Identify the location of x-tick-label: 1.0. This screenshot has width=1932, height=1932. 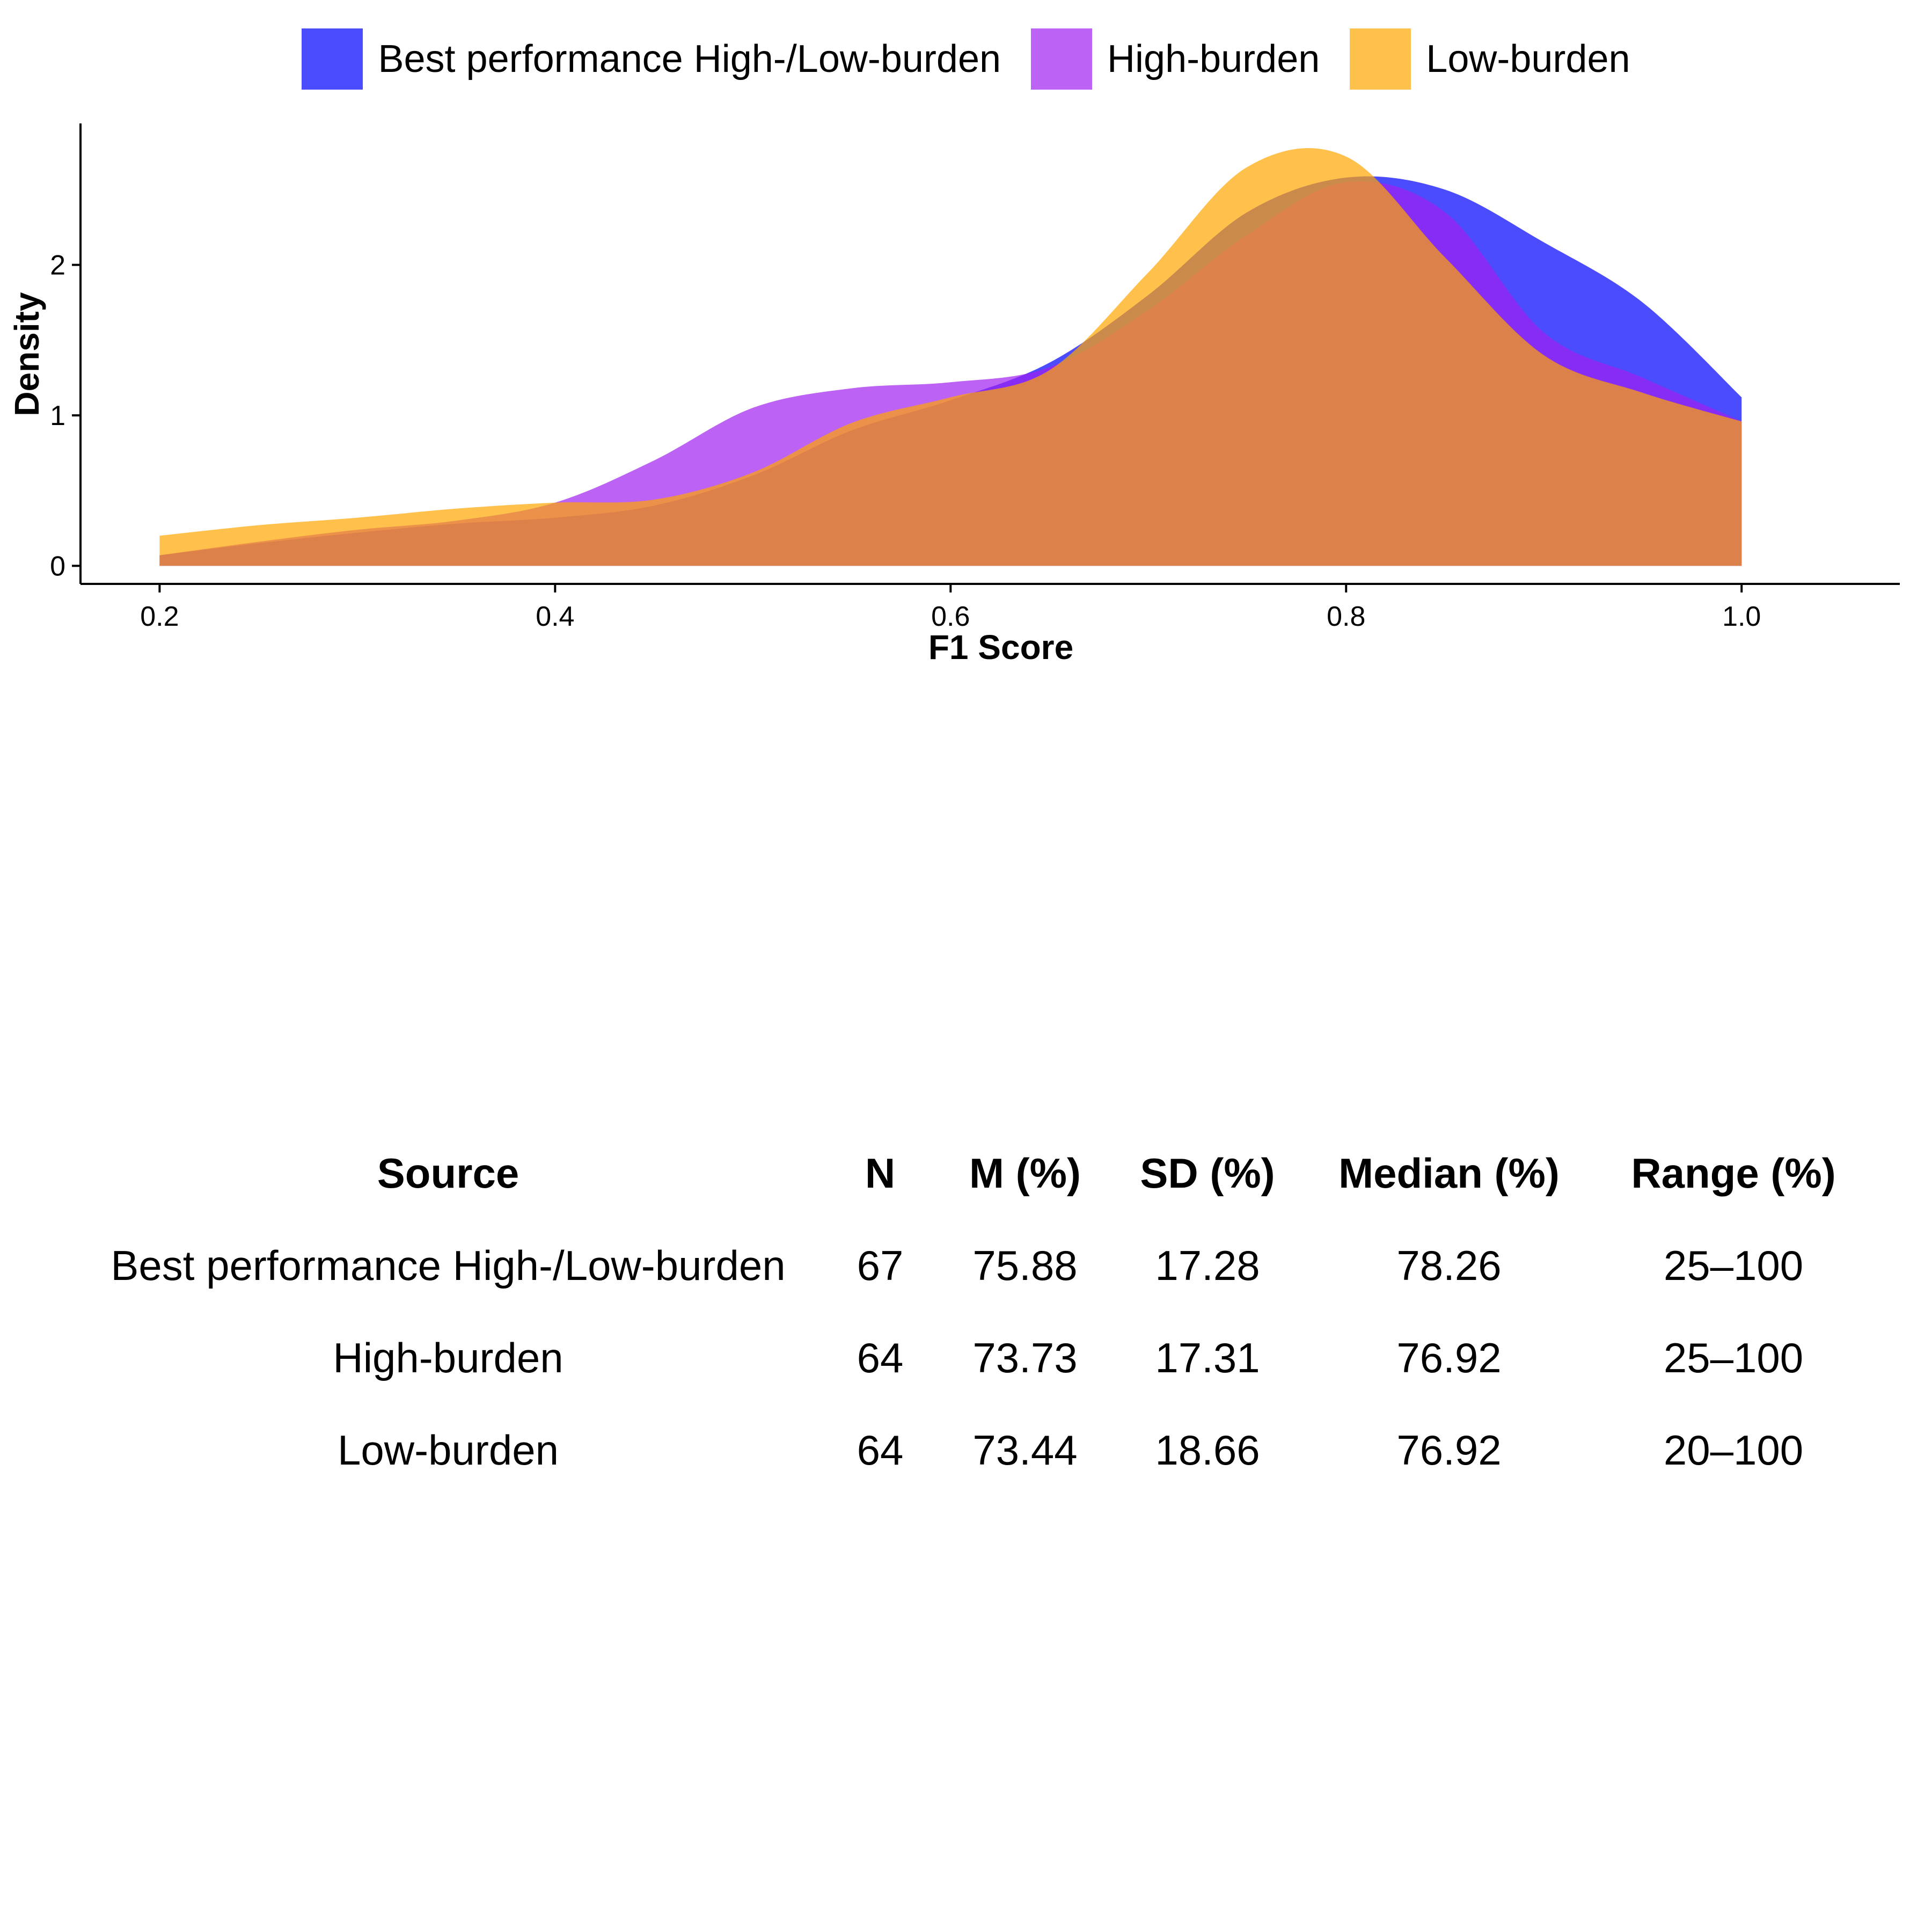
(1741, 616).